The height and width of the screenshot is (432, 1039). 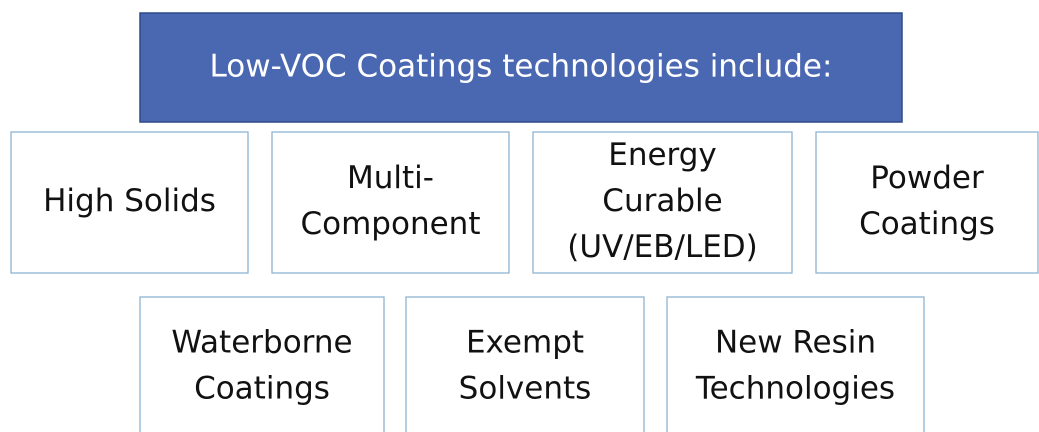 What do you see at coordinates (795, 389) in the screenshot?
I see `technology-label: Technologies` at bounding box center [795, 389].